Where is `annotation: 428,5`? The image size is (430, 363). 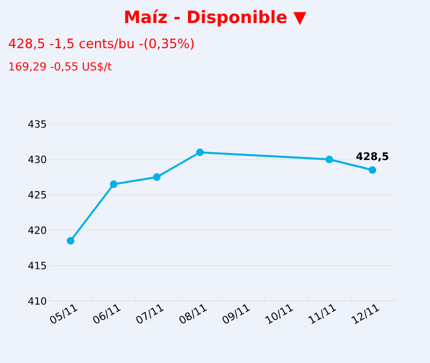 annotation: 428,5 is located at coordinates (372, 157).